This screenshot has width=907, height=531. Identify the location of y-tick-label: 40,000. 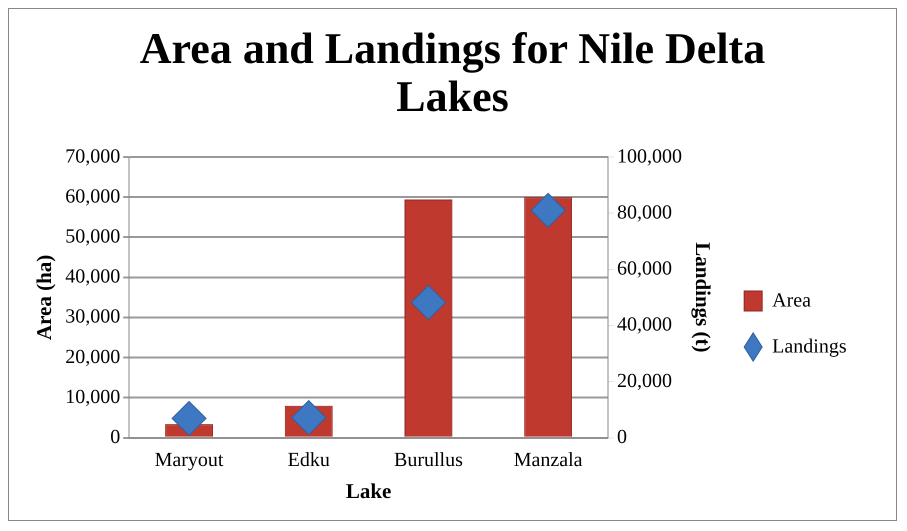
(92, 277).